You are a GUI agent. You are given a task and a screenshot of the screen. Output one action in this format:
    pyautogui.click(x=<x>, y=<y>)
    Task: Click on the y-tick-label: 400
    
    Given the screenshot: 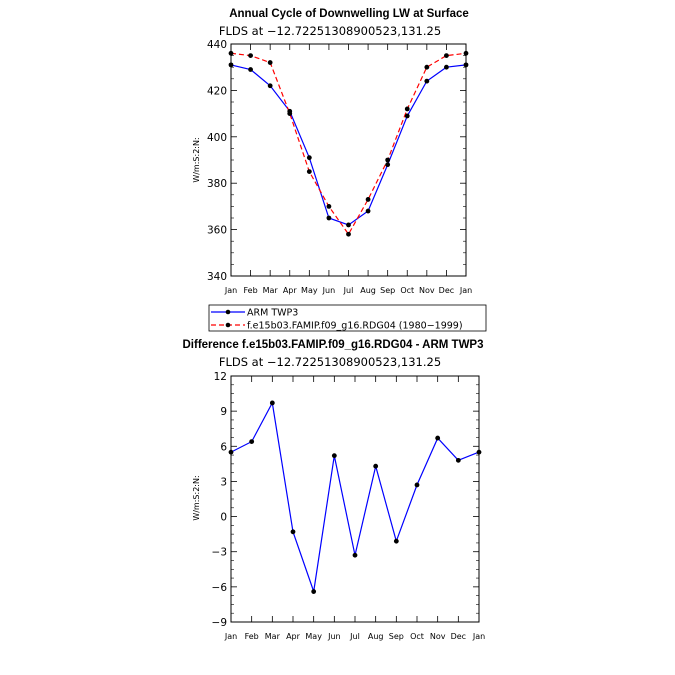 What is the action you would take?
    pyautogui.click(x=217, y=138)
    